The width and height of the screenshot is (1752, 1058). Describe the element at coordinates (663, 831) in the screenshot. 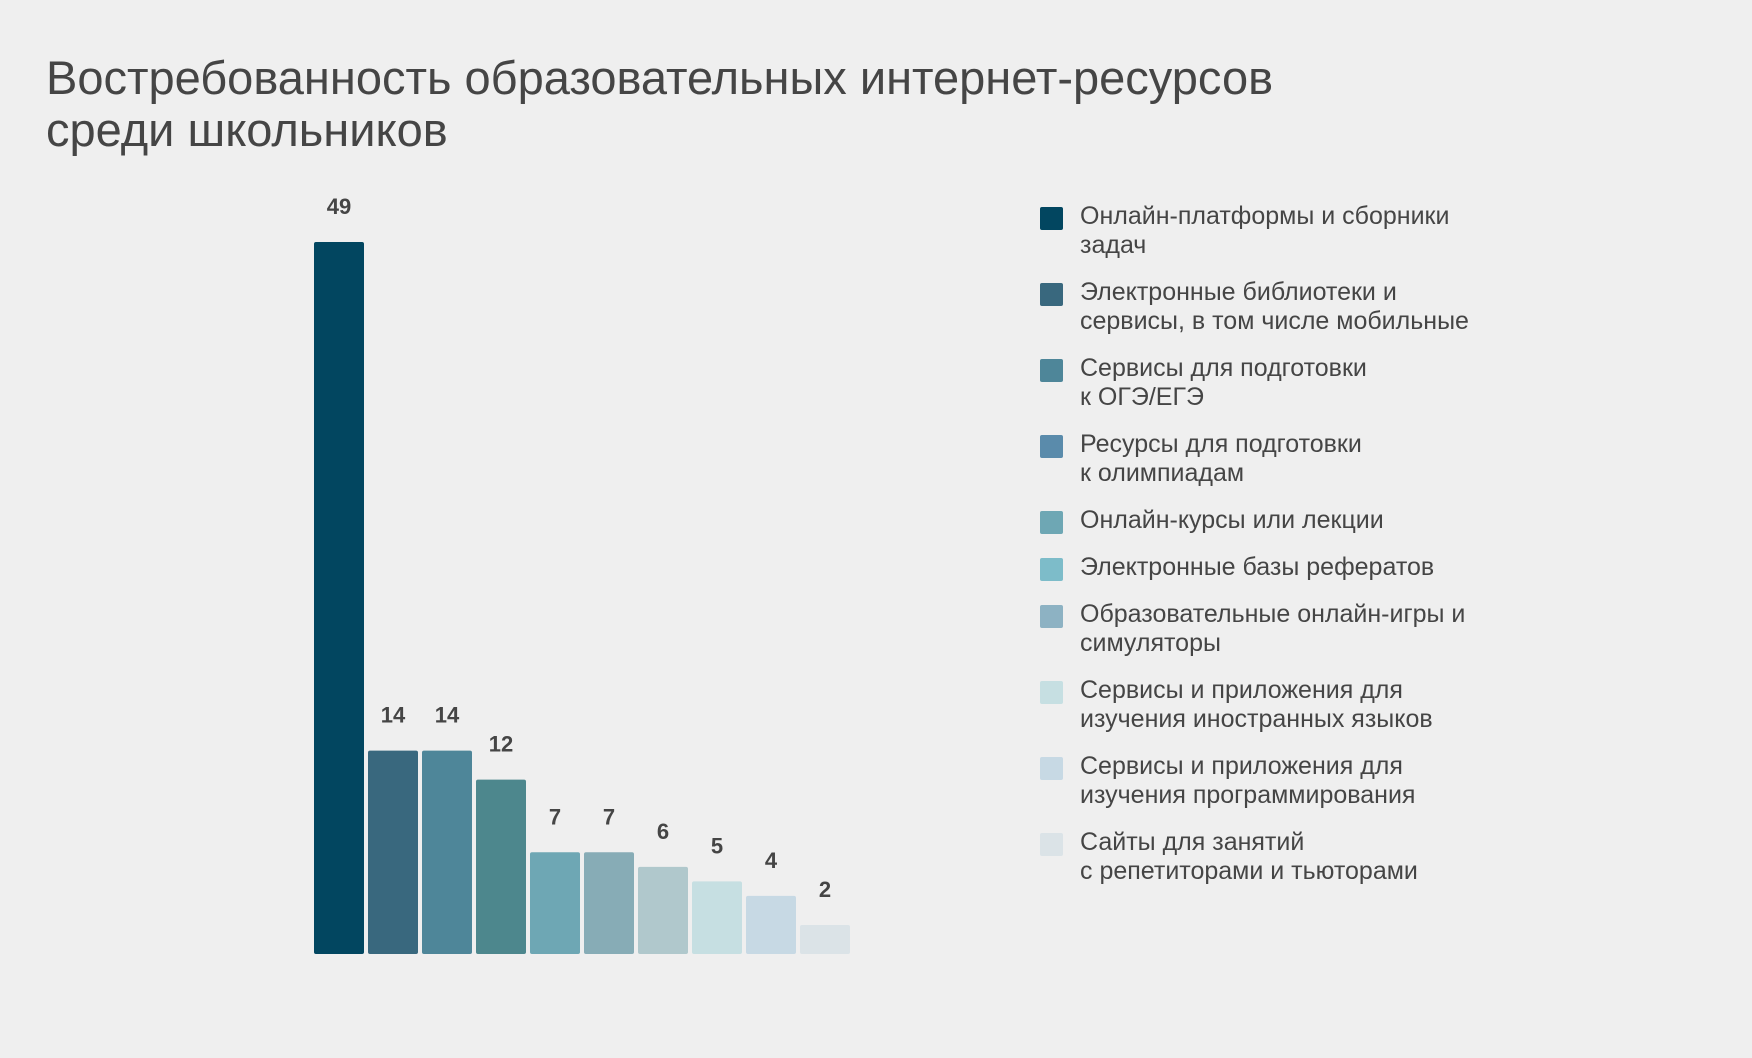

I see `bar-value-label-7: 6` at that location.